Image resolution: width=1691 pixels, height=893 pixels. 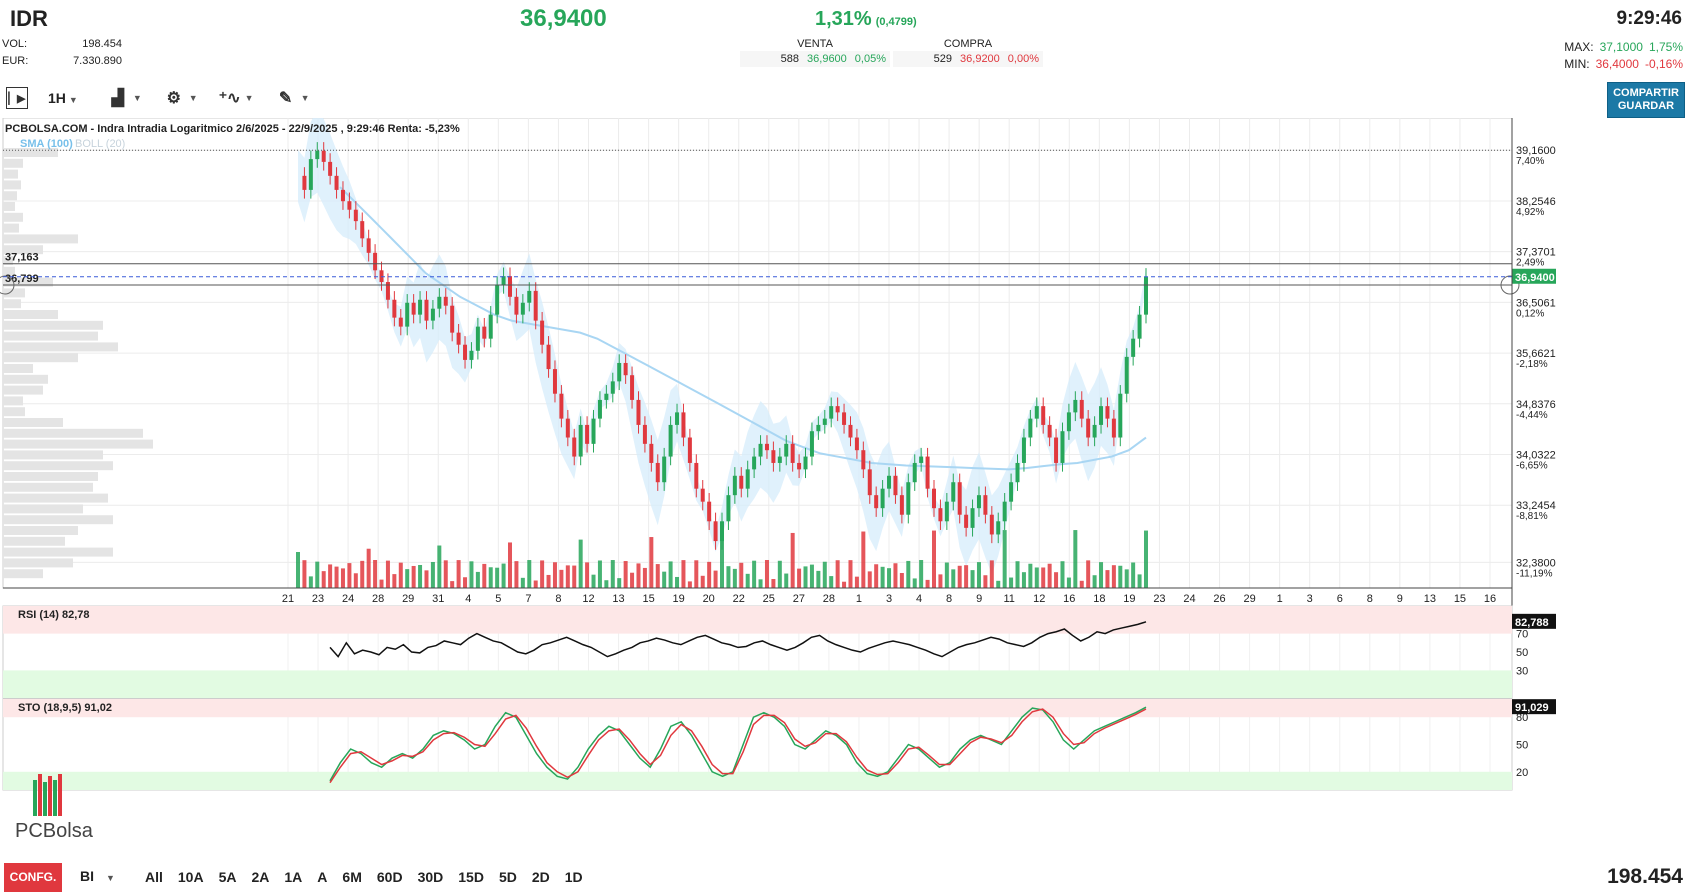 What do you see at coordinates (1646, 100) in the screenshot?
I see `share-save-button: COMPARTIR GUARDAR` at bounding box center [1646, 100].